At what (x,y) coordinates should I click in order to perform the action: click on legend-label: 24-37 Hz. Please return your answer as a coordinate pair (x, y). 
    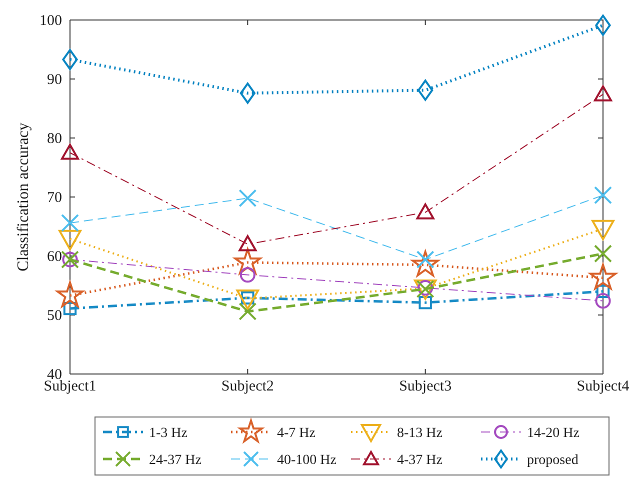
    Looking at the image, I should click on (175, 460).